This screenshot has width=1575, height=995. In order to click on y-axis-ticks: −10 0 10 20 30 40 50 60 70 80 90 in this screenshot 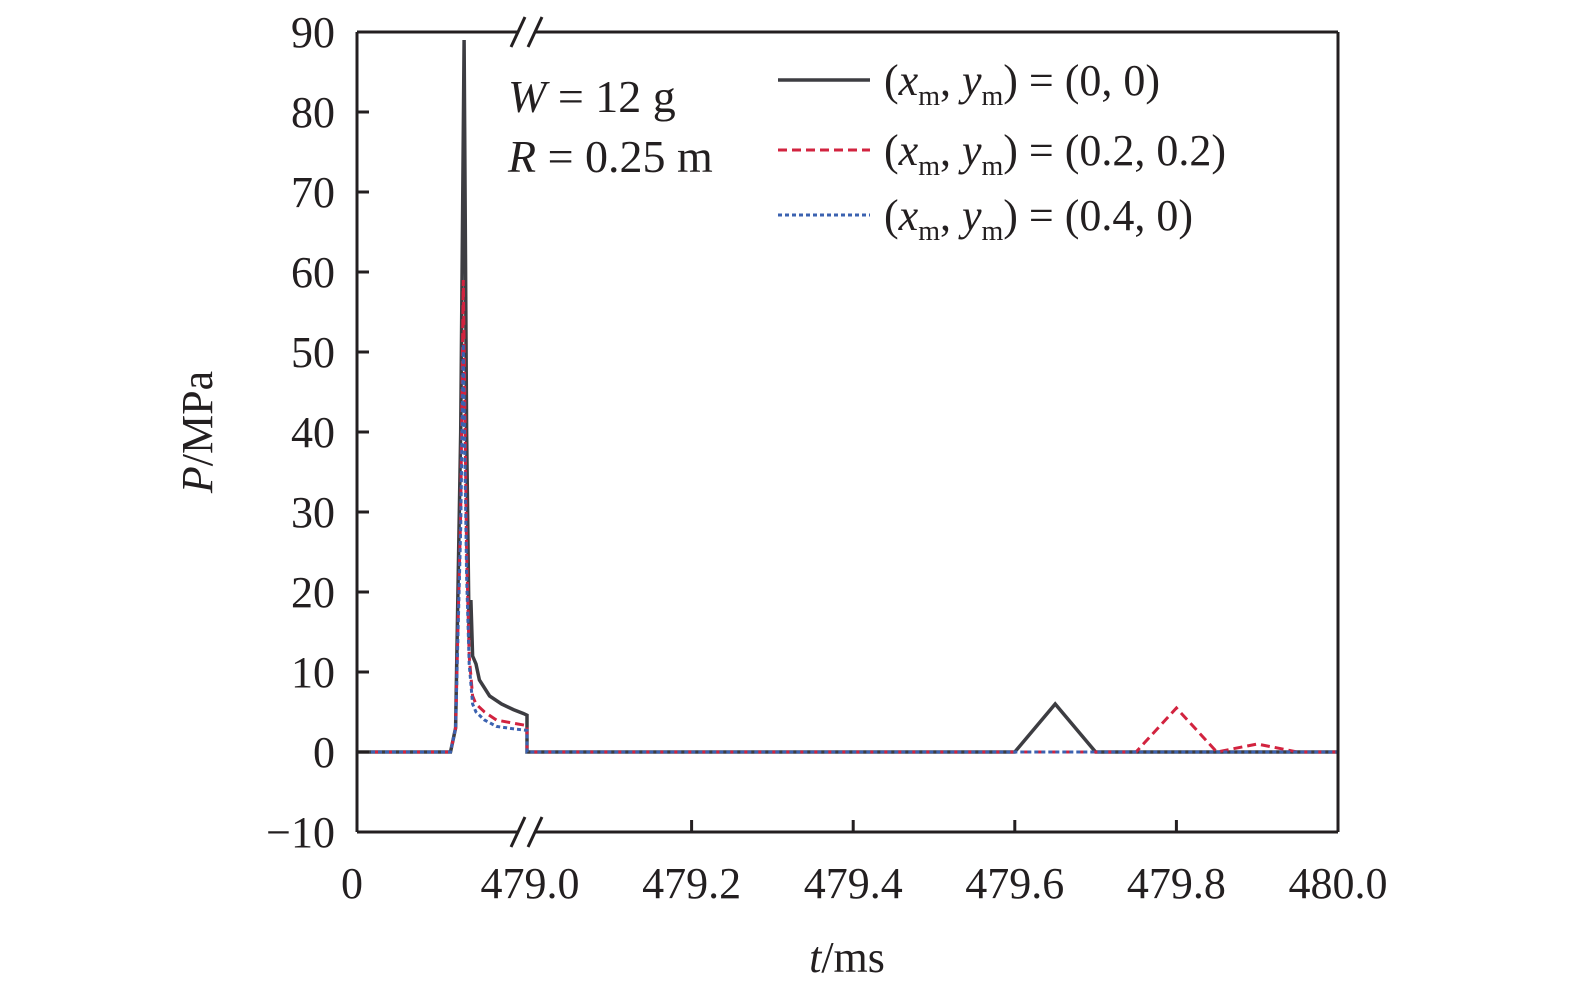, I will do `click(317, 432)`.